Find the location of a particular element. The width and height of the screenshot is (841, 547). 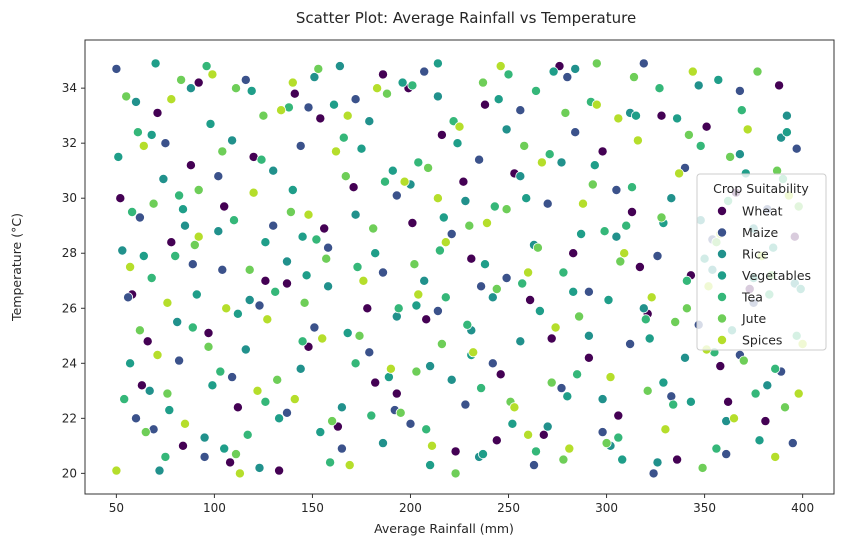

x-tick-label: 50 is located at coordinates (116, 508).